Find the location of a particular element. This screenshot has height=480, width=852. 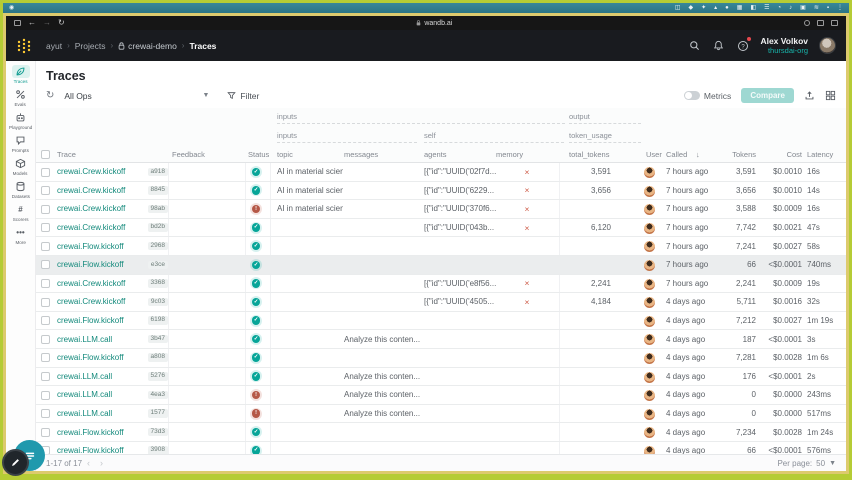

sidebar-item-more: ••• More is located at coordinates (21, 236).